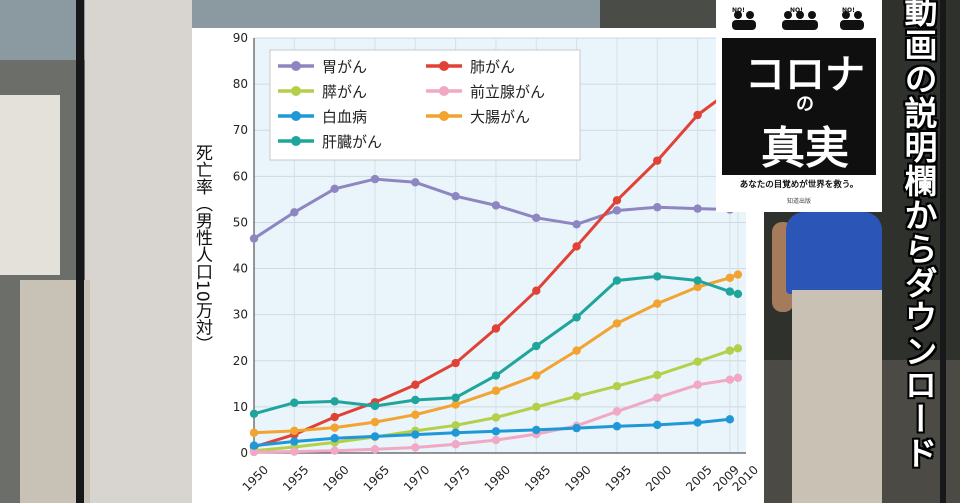 This screenshot has height=503, width=960. Describe the element at coordinates (798, 201) in the screenshot. I see `book-publisher: 知道出版` at that location.